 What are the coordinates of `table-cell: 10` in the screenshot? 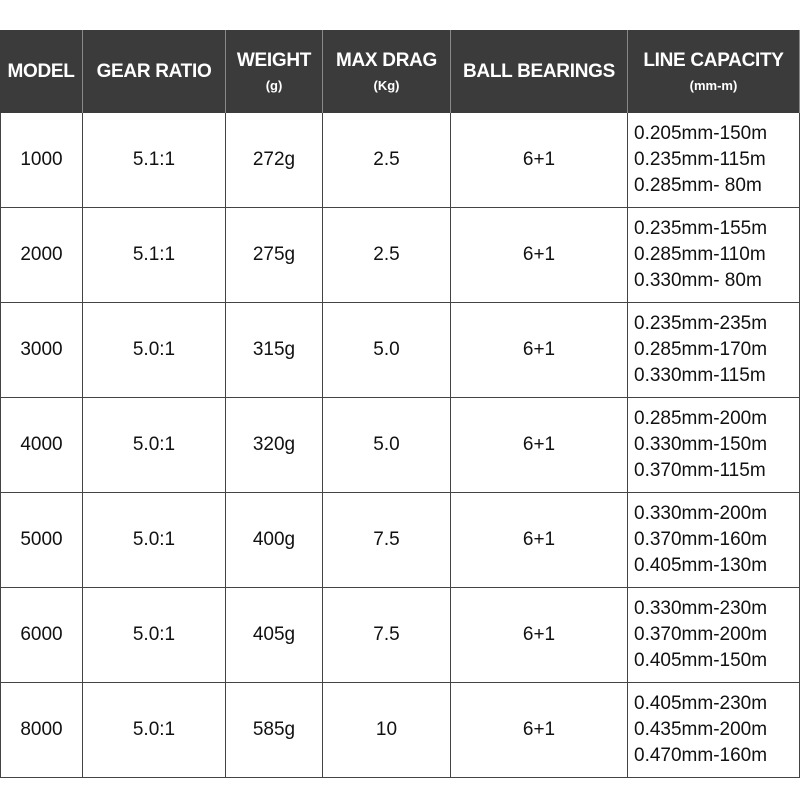 It's located at (387, 730).